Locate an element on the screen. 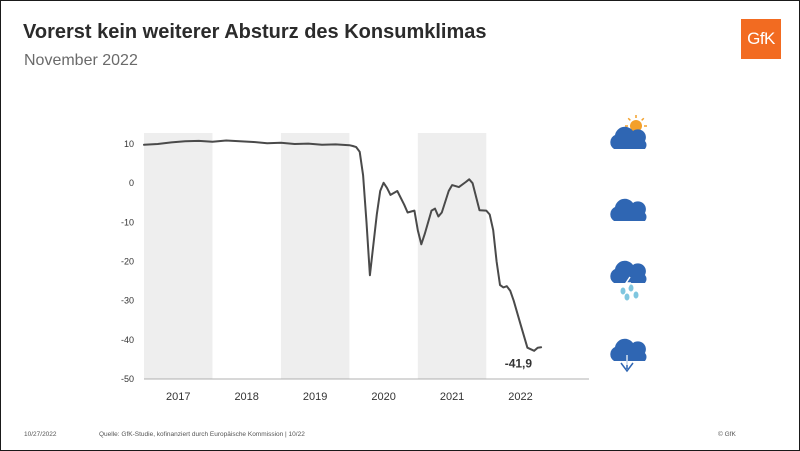 The image size is (800, 451). y-tick-label: -50 is located at coordinates (127, 379).